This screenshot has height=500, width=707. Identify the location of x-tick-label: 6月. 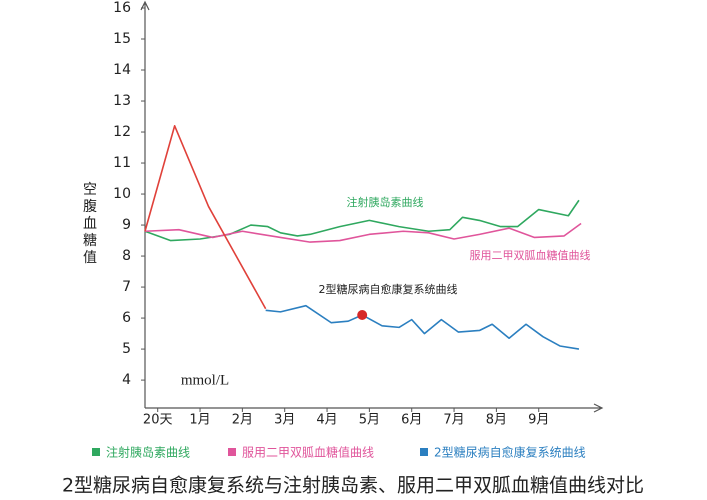
(411, 420).